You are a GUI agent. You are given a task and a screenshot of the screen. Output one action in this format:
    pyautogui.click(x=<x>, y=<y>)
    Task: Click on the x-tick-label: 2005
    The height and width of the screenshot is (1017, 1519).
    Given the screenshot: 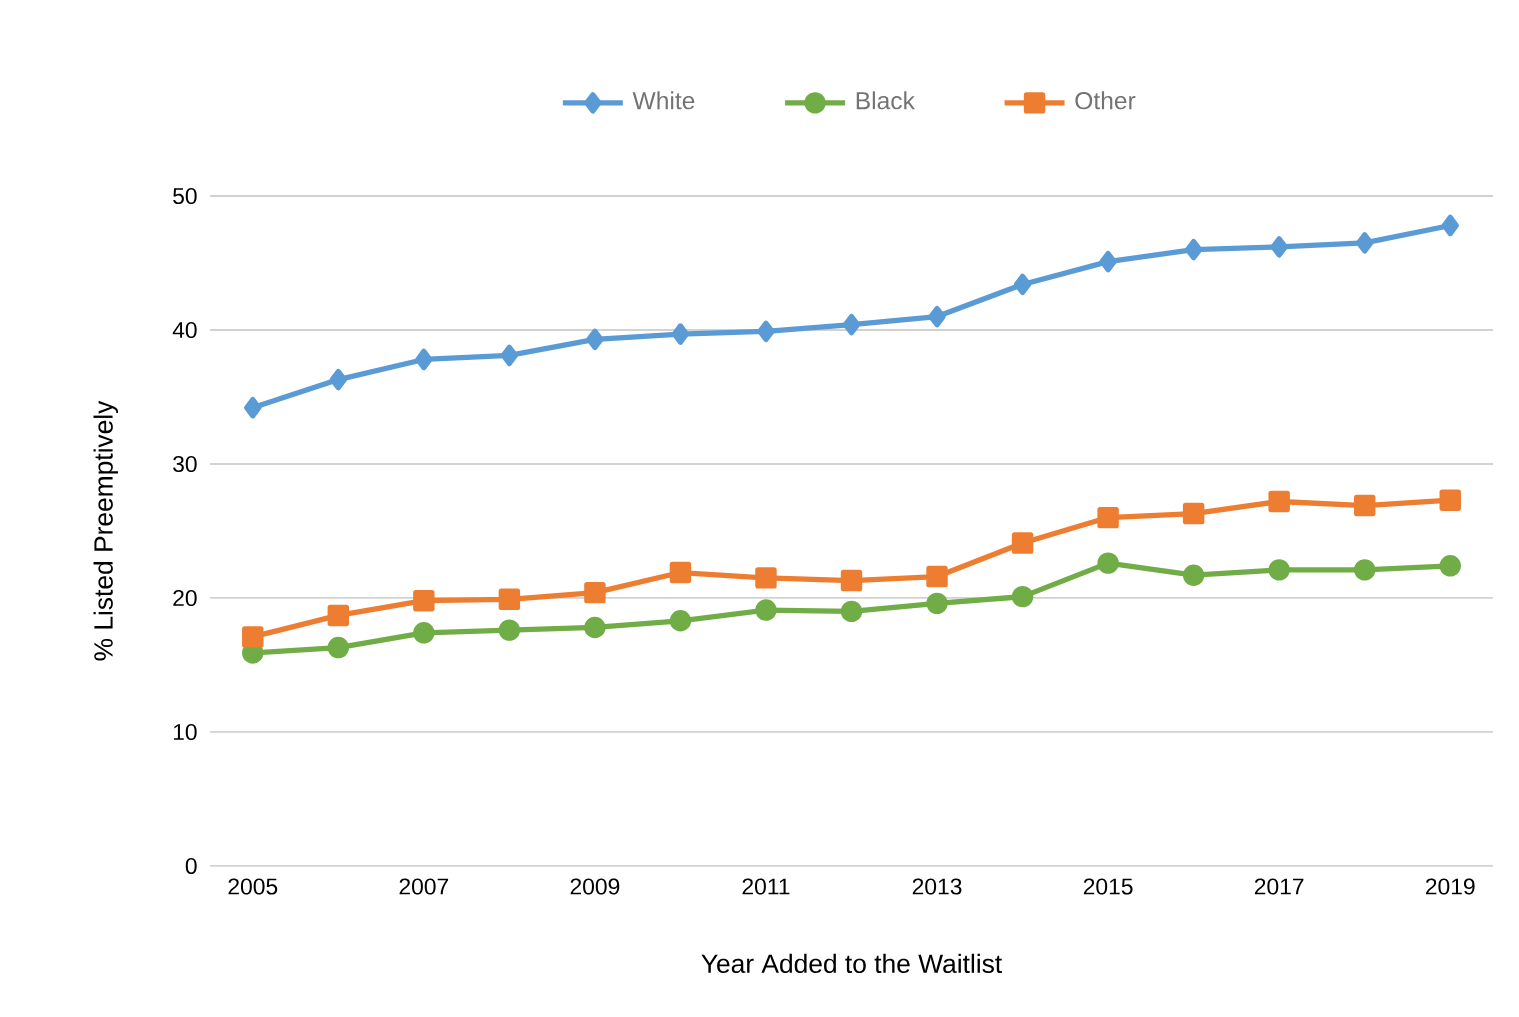 What is the action you would take?
    pyautogui.click(x=253, y=886)
    